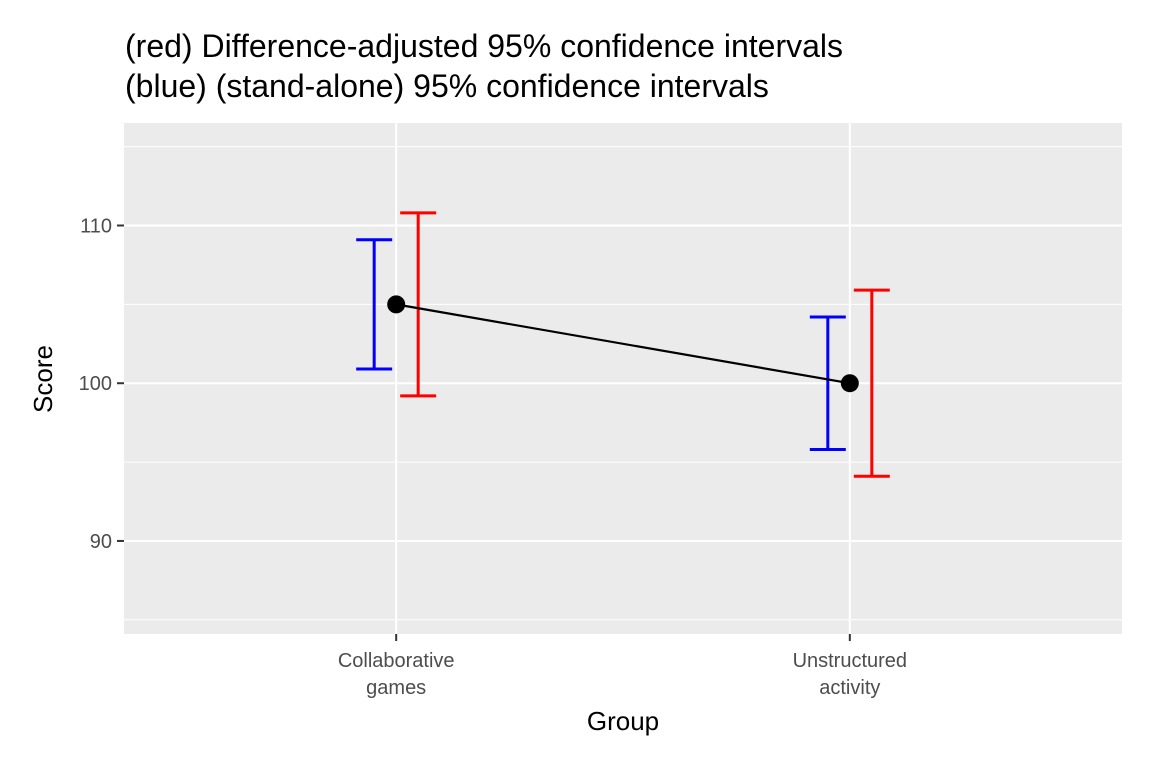 Image resolution: width=1152 pixels, height=768 pixels. What do you see at coordinates (43, 379) in the screenshot?
I see `y-axis-title: Score` at bounding box center [43, 379].